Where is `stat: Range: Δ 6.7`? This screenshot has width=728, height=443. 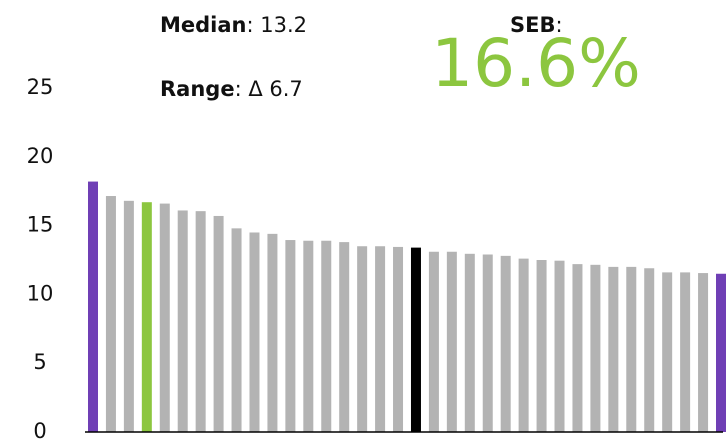
stat: Range: Δ 6.7 is located at coordinates (231, 89).